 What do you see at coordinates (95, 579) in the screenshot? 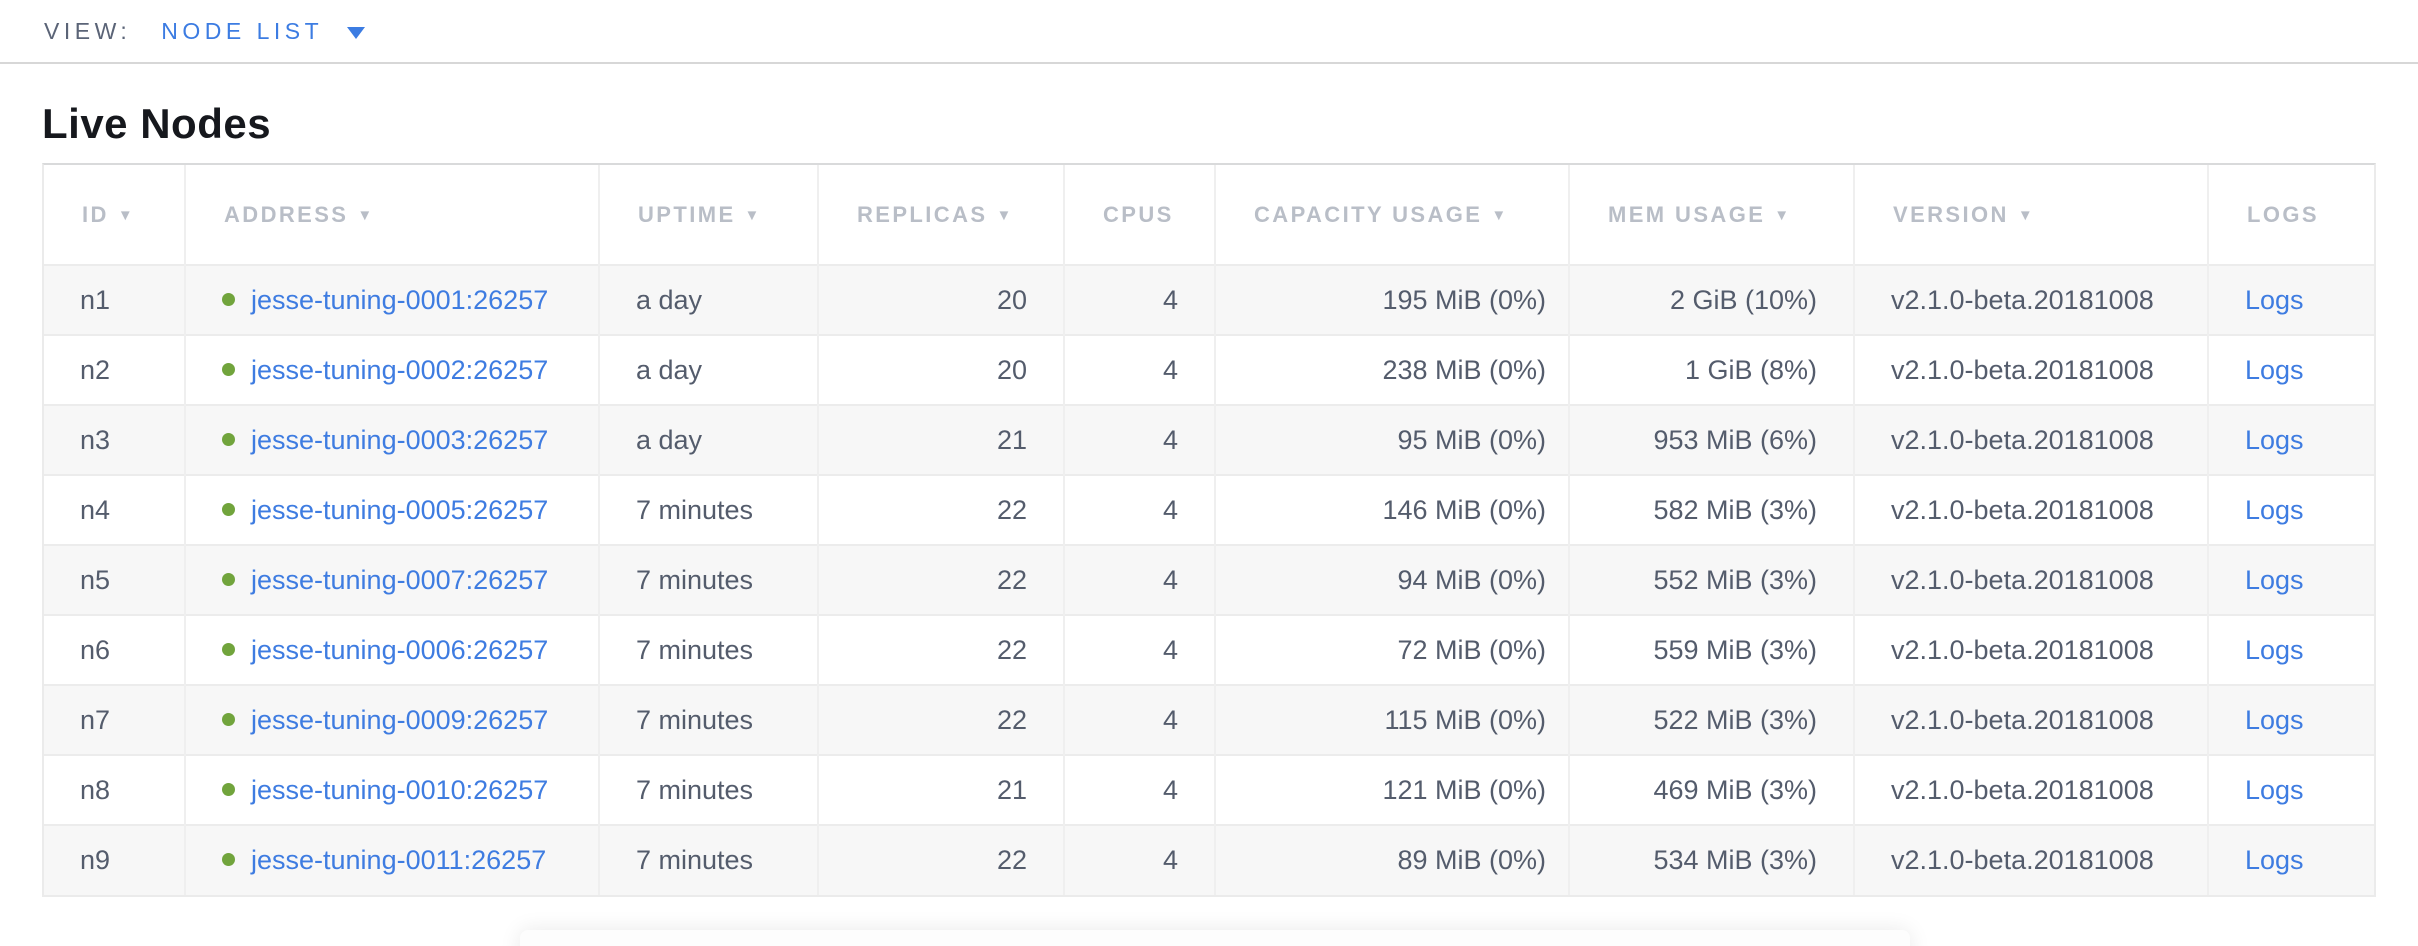
I see `node-id: n5` at bounding box center [95, 579].